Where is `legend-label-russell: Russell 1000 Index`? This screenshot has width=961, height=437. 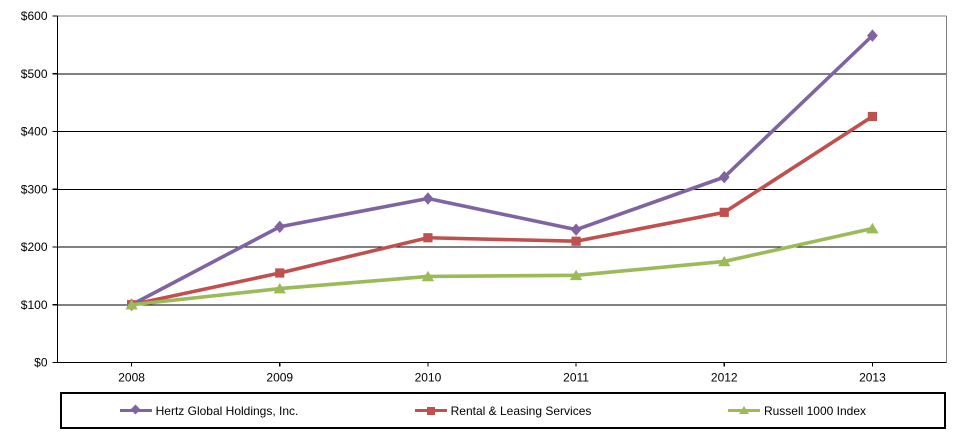
legend-label-russell: Russell 1000 Index is located at coordinates (815, 410).